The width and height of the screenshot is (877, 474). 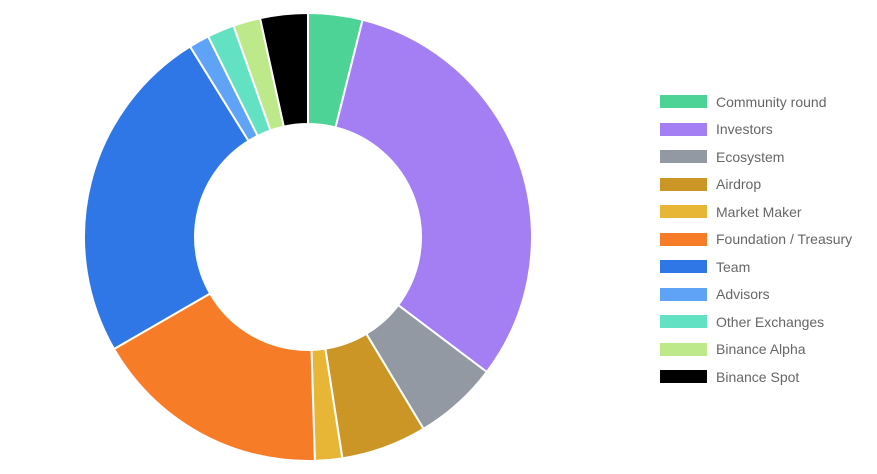 What do you see at coordinates (784, 239) in the screenshot?
I see `legend-label: Foundation / Treasury` at bounding box center [784, 239].